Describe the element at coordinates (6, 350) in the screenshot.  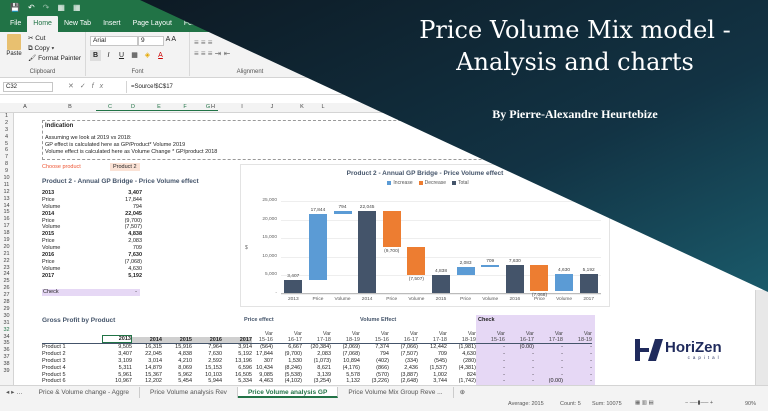
I see `row-header: 36` at that location.